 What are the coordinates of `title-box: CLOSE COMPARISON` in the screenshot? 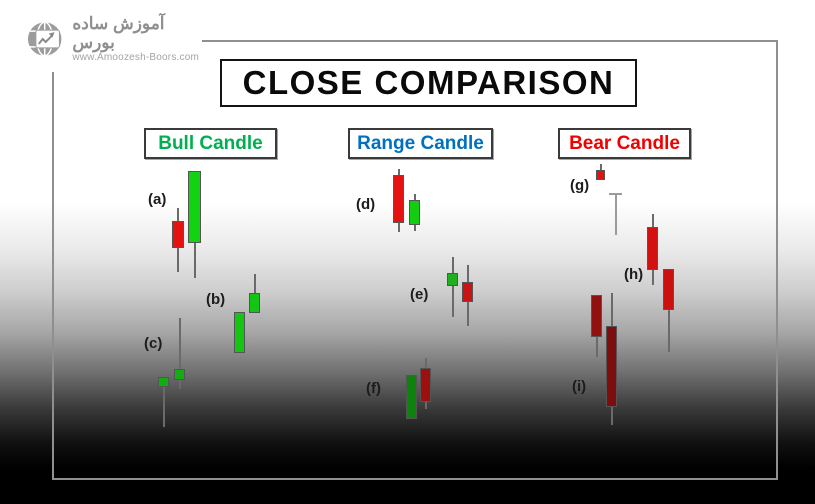 It's located at (428, 83).